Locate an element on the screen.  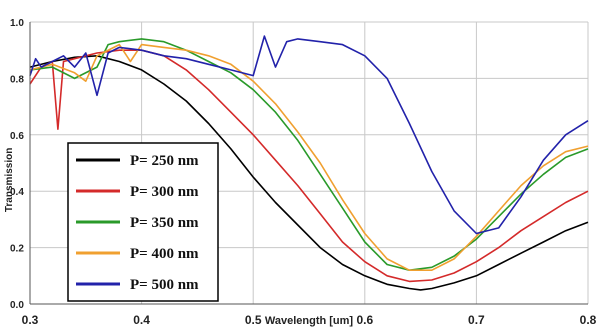
y-tick-label-5: 1.0 is located at coordinates (17, 23).